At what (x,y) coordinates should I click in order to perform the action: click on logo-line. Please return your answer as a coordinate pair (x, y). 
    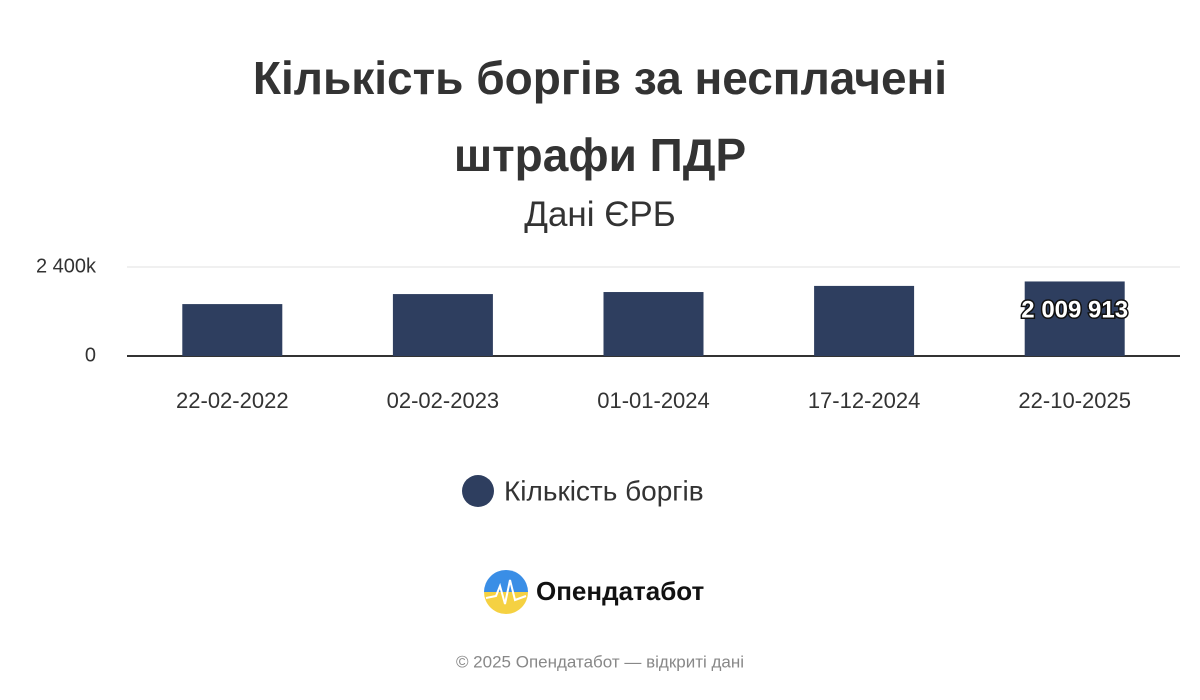
    Looking at the image, I should click on (506, 592).